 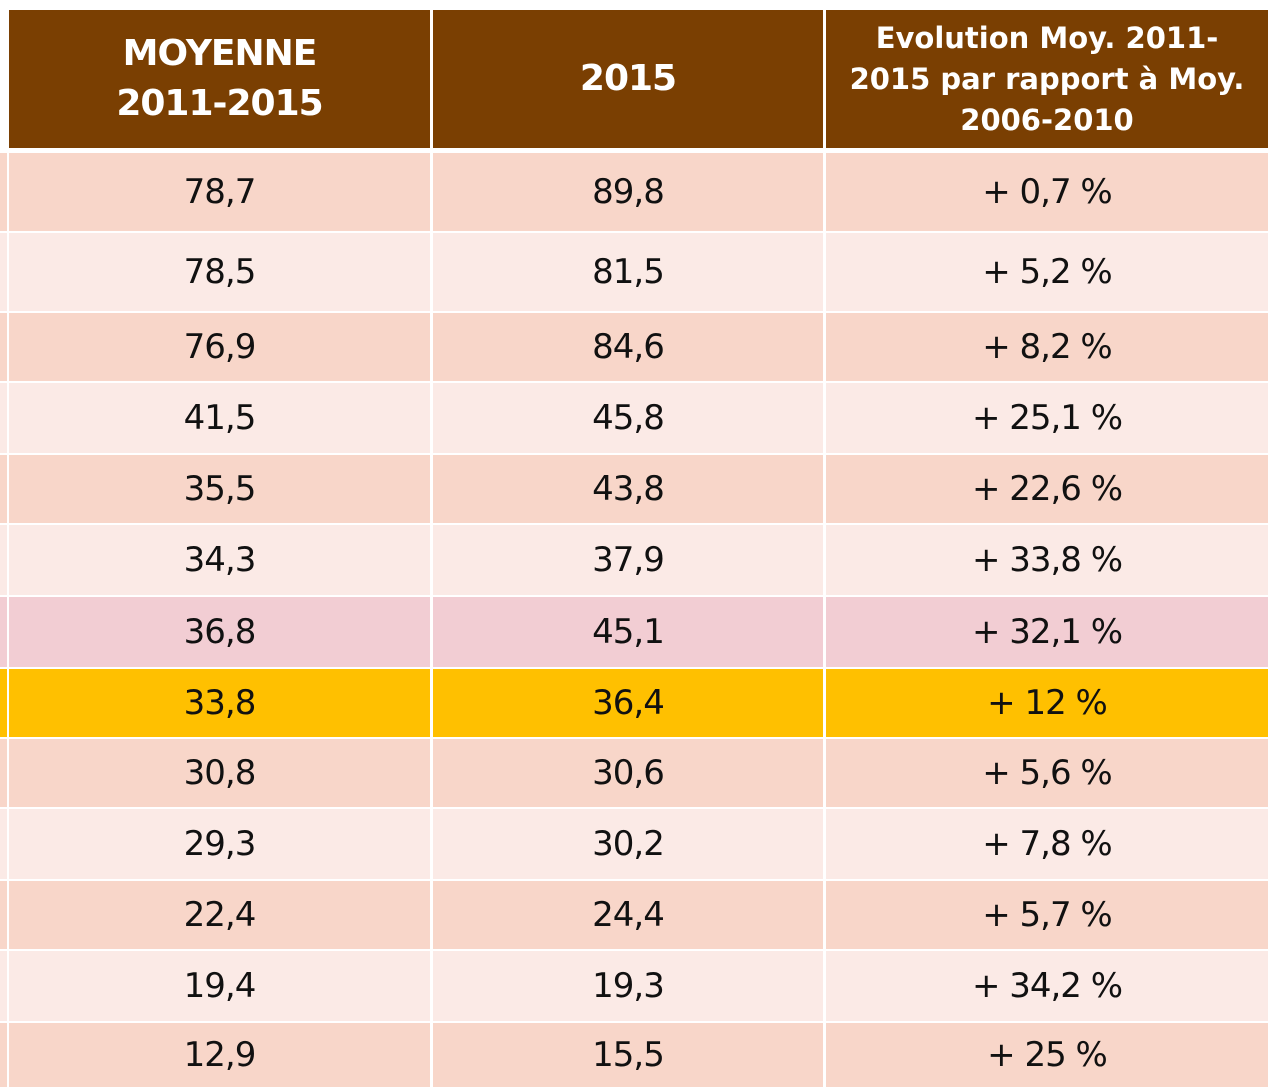 What do you see at coordinates (1047, 347) in the screenshot?
I see `table-cell: + 8,2 %` at bounding box center [1047, 347].